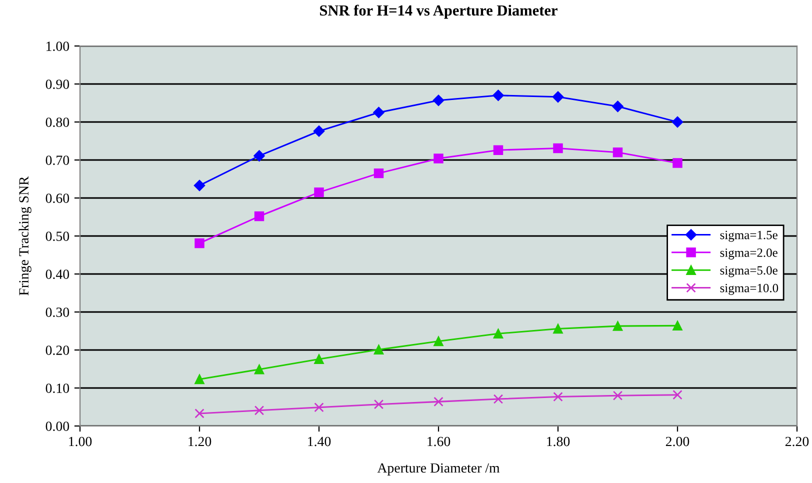 This screenshot has height=483, width=812. Describe the element at coordinates (439, 441) in the screenshot. I see `x-tick-label: 1.60` at that location.